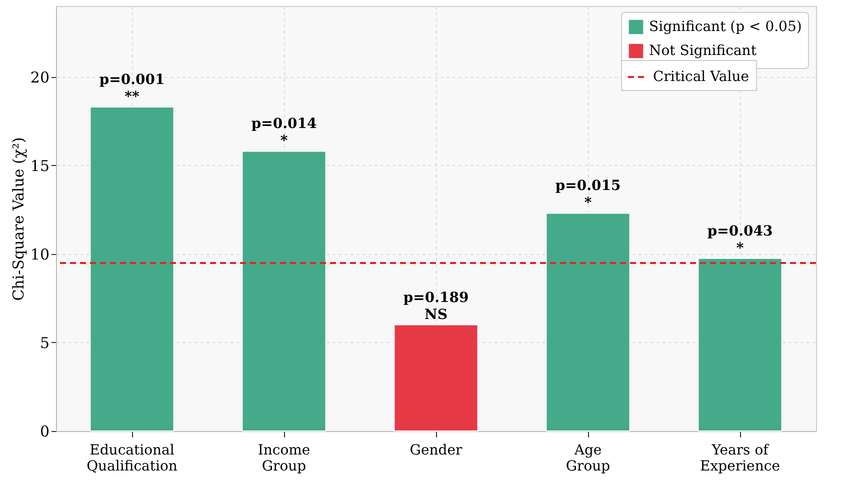  I want to click on annotation: p=0.014 *, so click(284, 133).